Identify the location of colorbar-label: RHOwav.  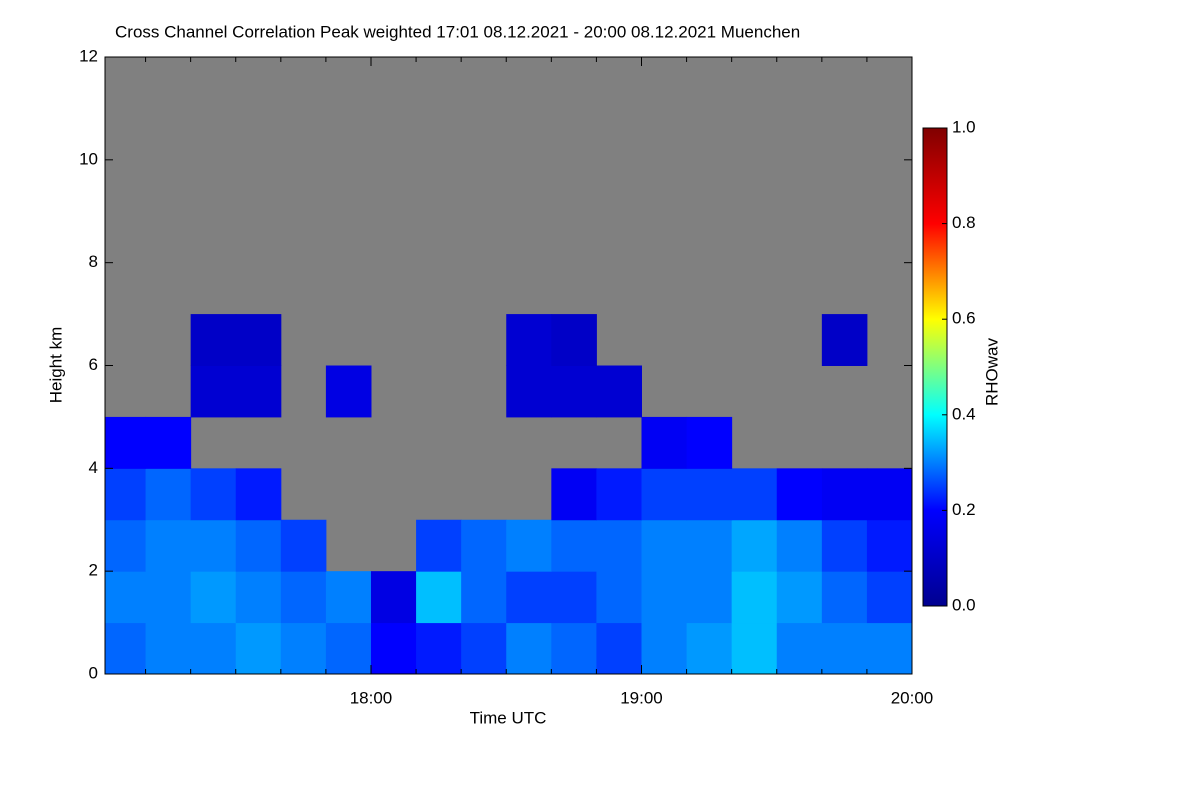
(991, 371).